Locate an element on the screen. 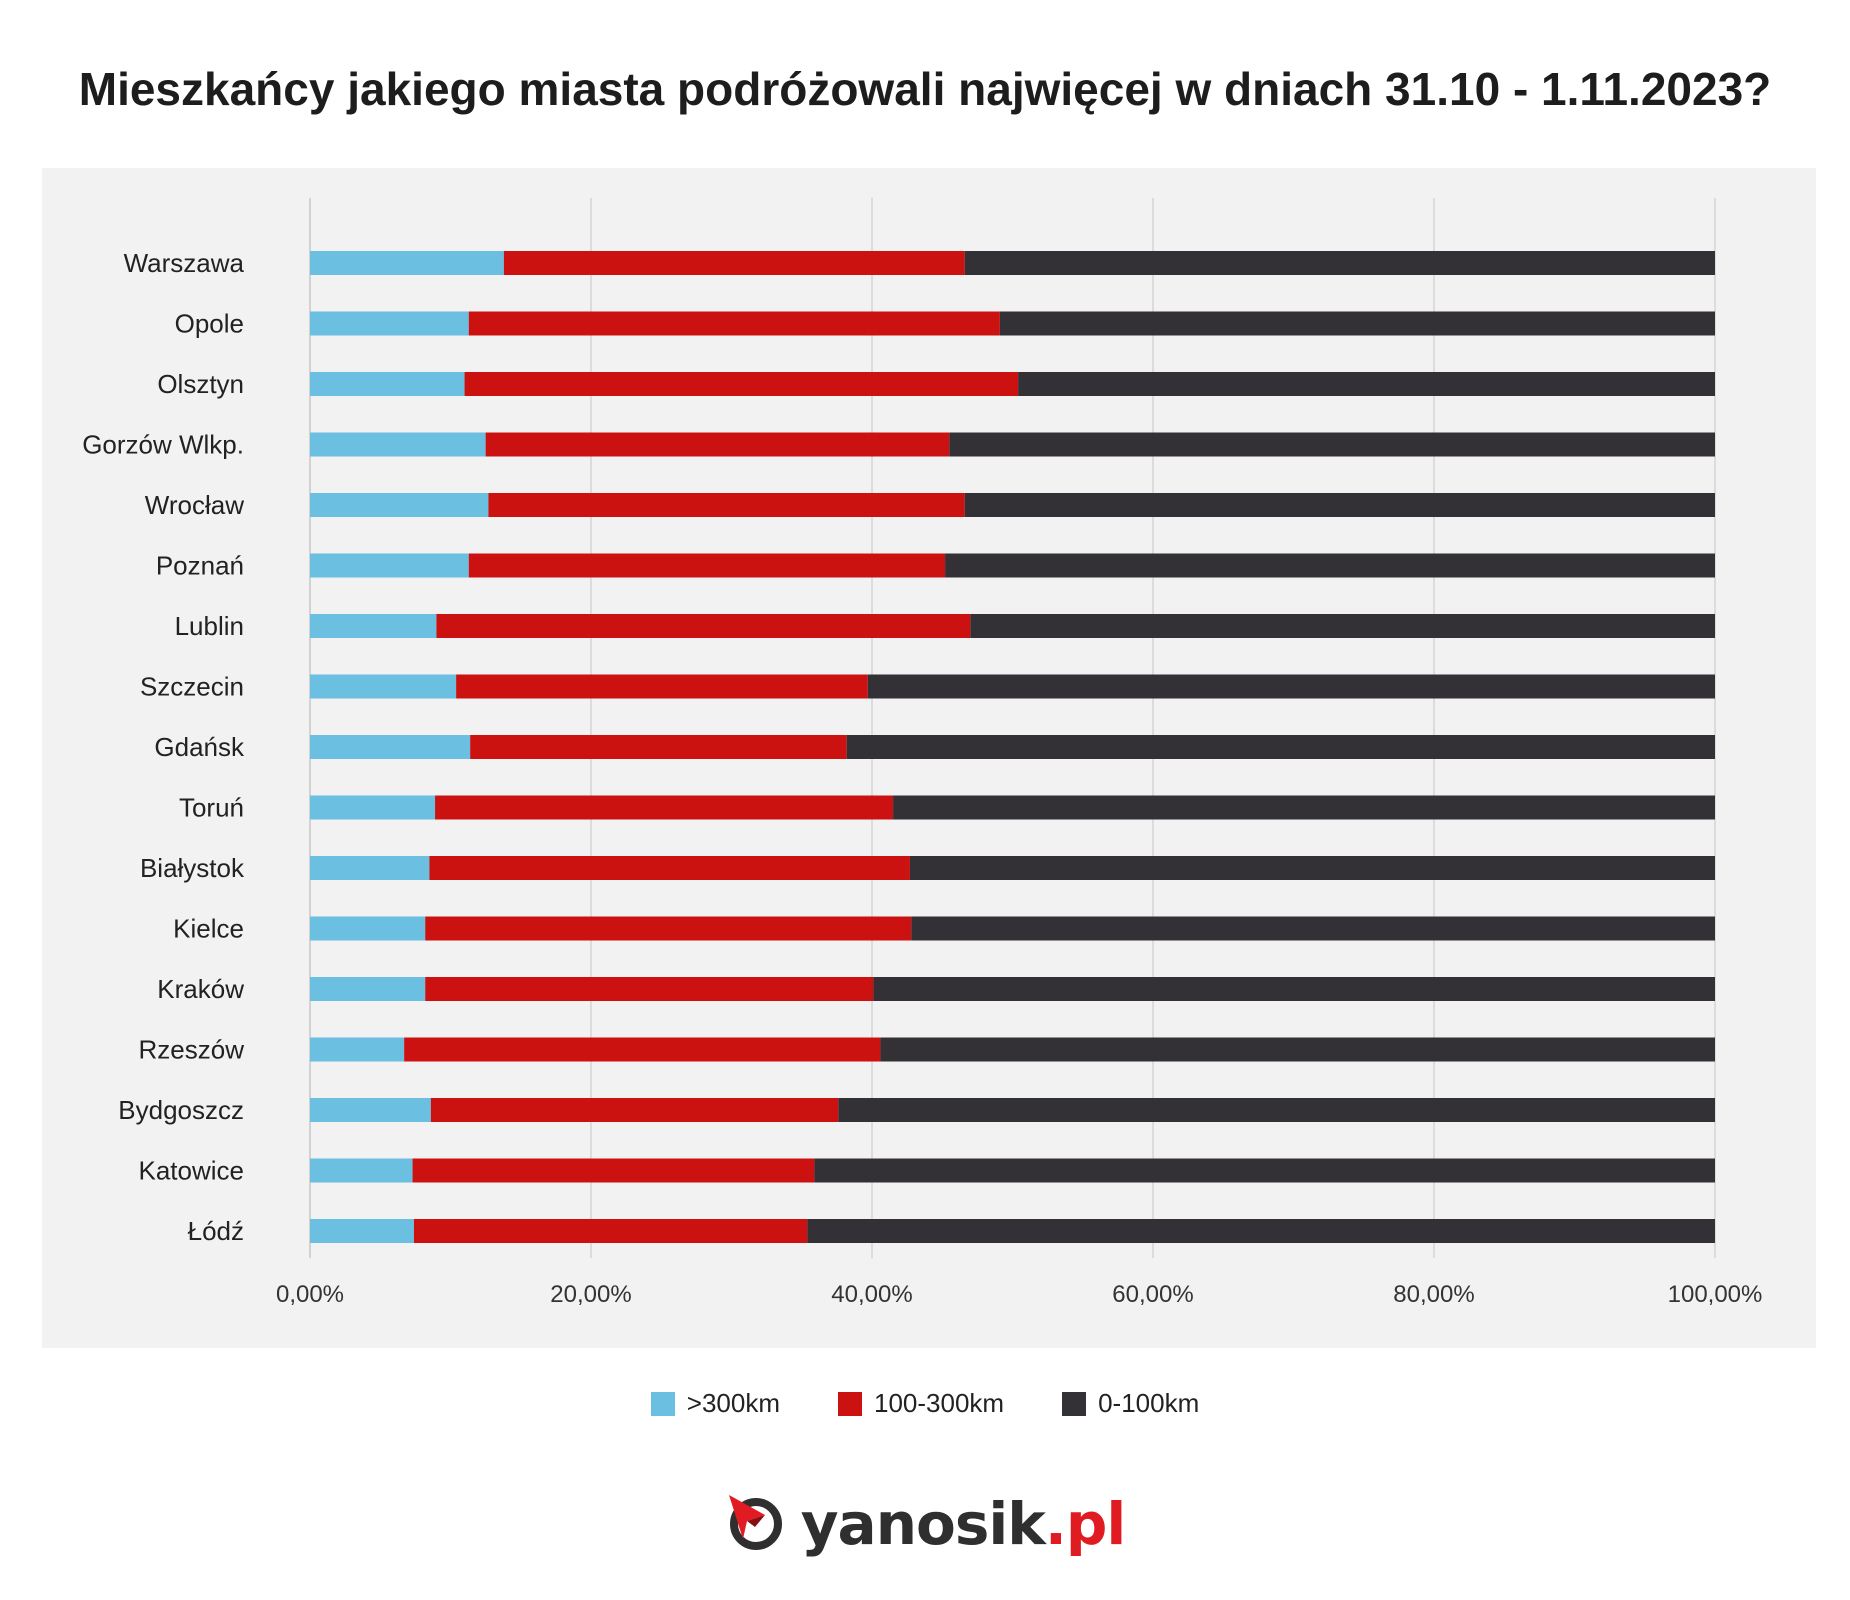 The height and width of the screenshot is (1600, 1850). x-tick-label: 0,00% is located at coordinates (310, 1294).